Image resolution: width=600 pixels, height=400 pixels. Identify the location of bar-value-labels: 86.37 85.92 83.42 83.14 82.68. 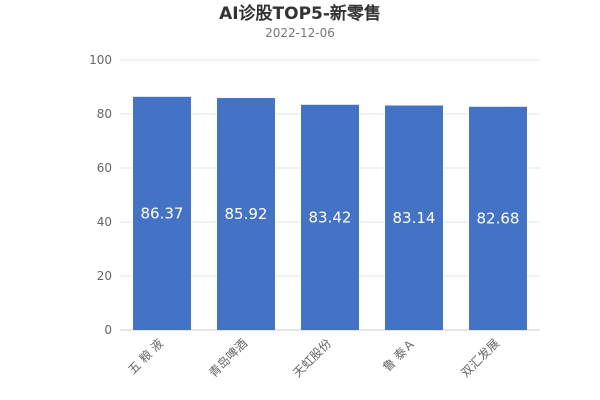
(330, 215).